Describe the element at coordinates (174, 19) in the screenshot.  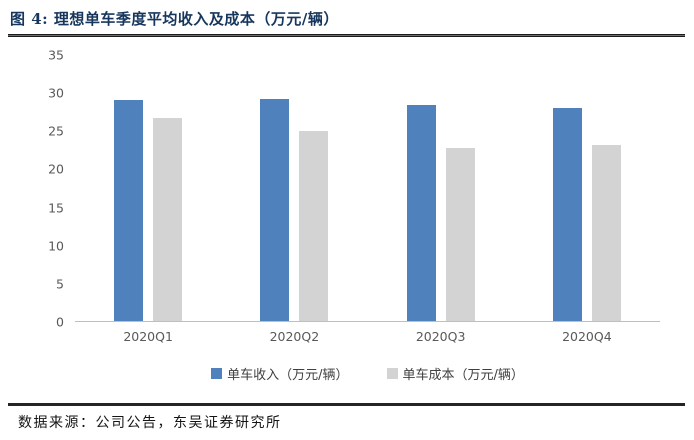
I see `figure-title: 图 4: 理想单车季度平均收入及成本（万元/辆）` at that location.